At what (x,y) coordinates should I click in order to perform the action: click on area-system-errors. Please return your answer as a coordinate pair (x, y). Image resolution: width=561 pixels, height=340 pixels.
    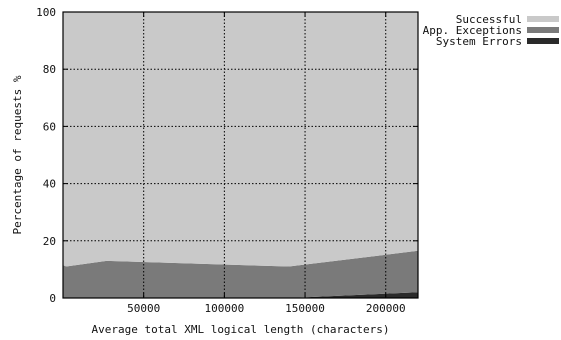
    Looking at the image, I should click on (240, 295).